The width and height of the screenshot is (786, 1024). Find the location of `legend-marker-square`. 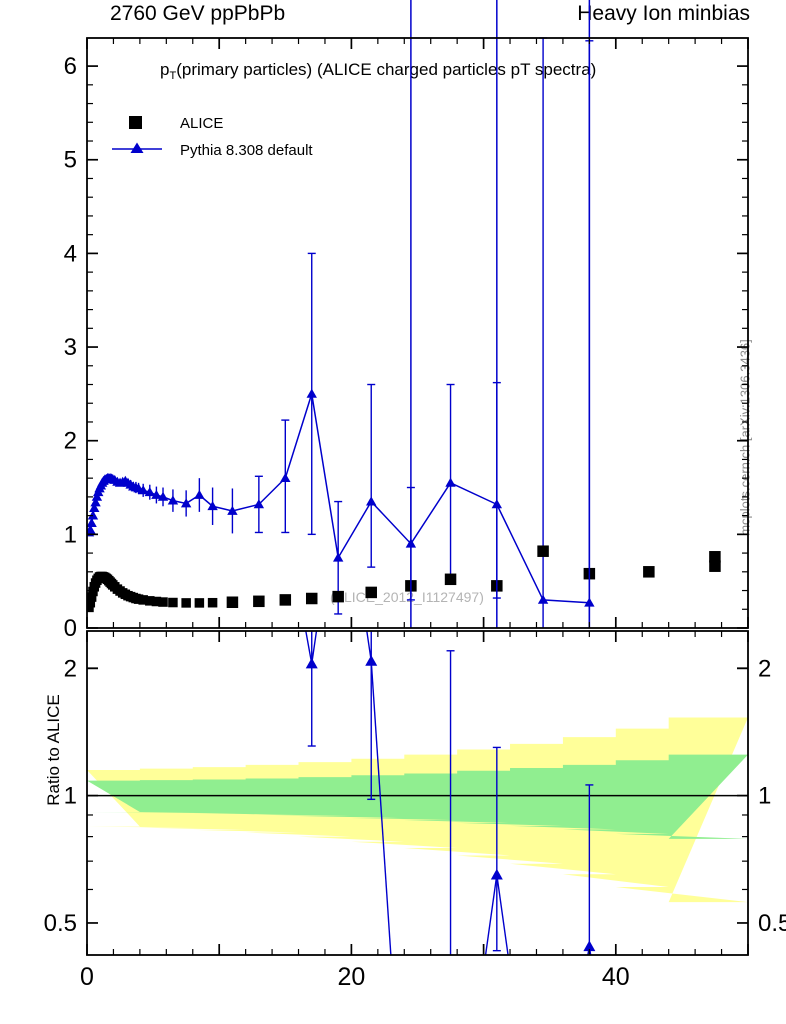

legend-marker-square is located at coordinates (135, 122).